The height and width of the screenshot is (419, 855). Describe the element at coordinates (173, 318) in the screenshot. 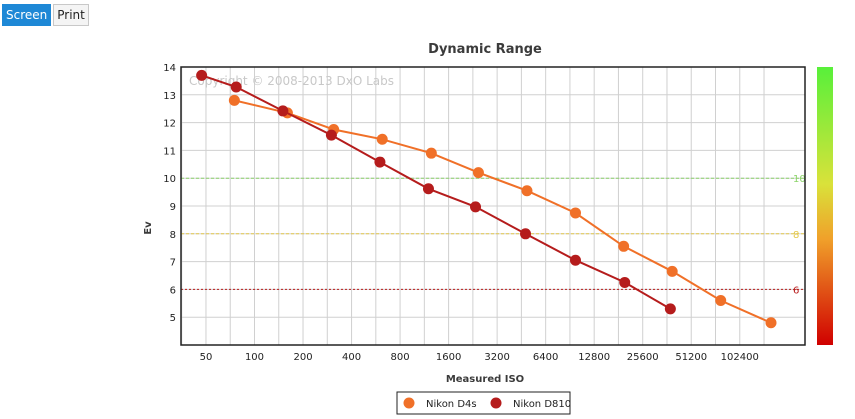

I see `y-tick-label: 5` at that location.